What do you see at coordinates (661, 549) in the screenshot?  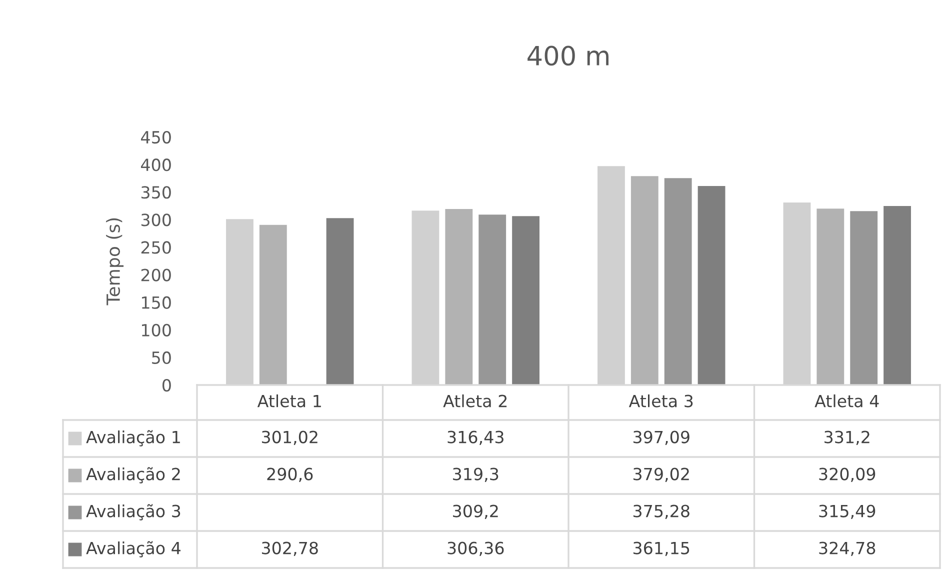 I see `data-label: 361,15` at bounding box center [661, 549].